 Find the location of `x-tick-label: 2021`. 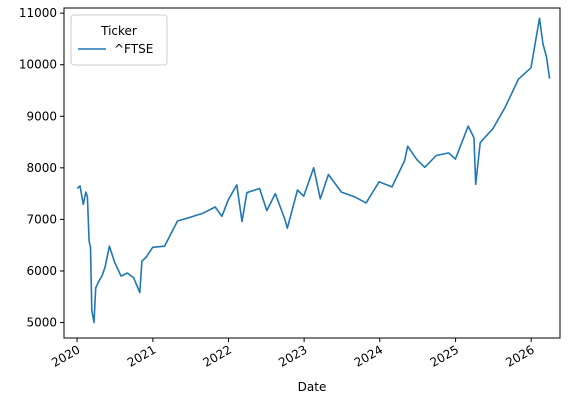

x-tick-label: 2021 is located at coordinates (141, 355).